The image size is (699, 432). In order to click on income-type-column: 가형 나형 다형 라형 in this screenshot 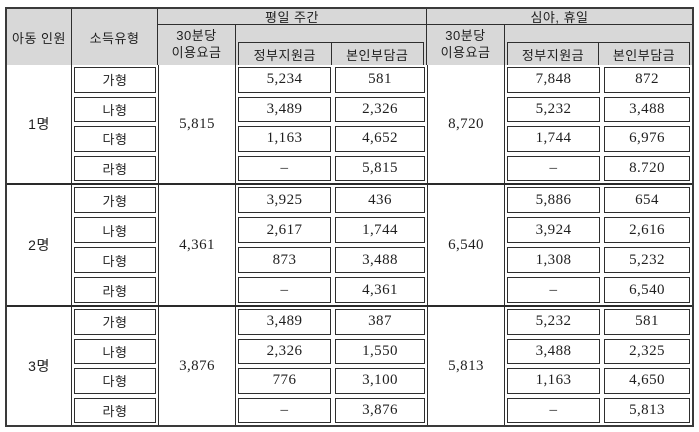, I will do `click(115, 366)`.